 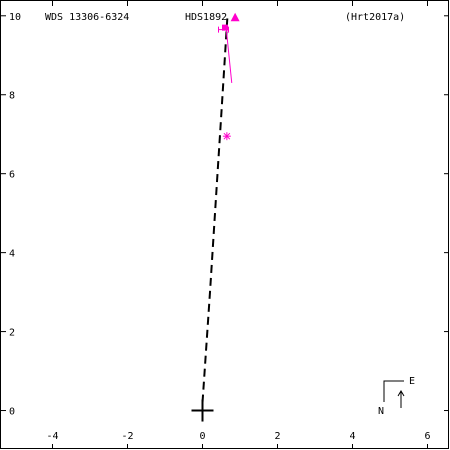 I want to click on orbit-path, so click(x=215, y=208).